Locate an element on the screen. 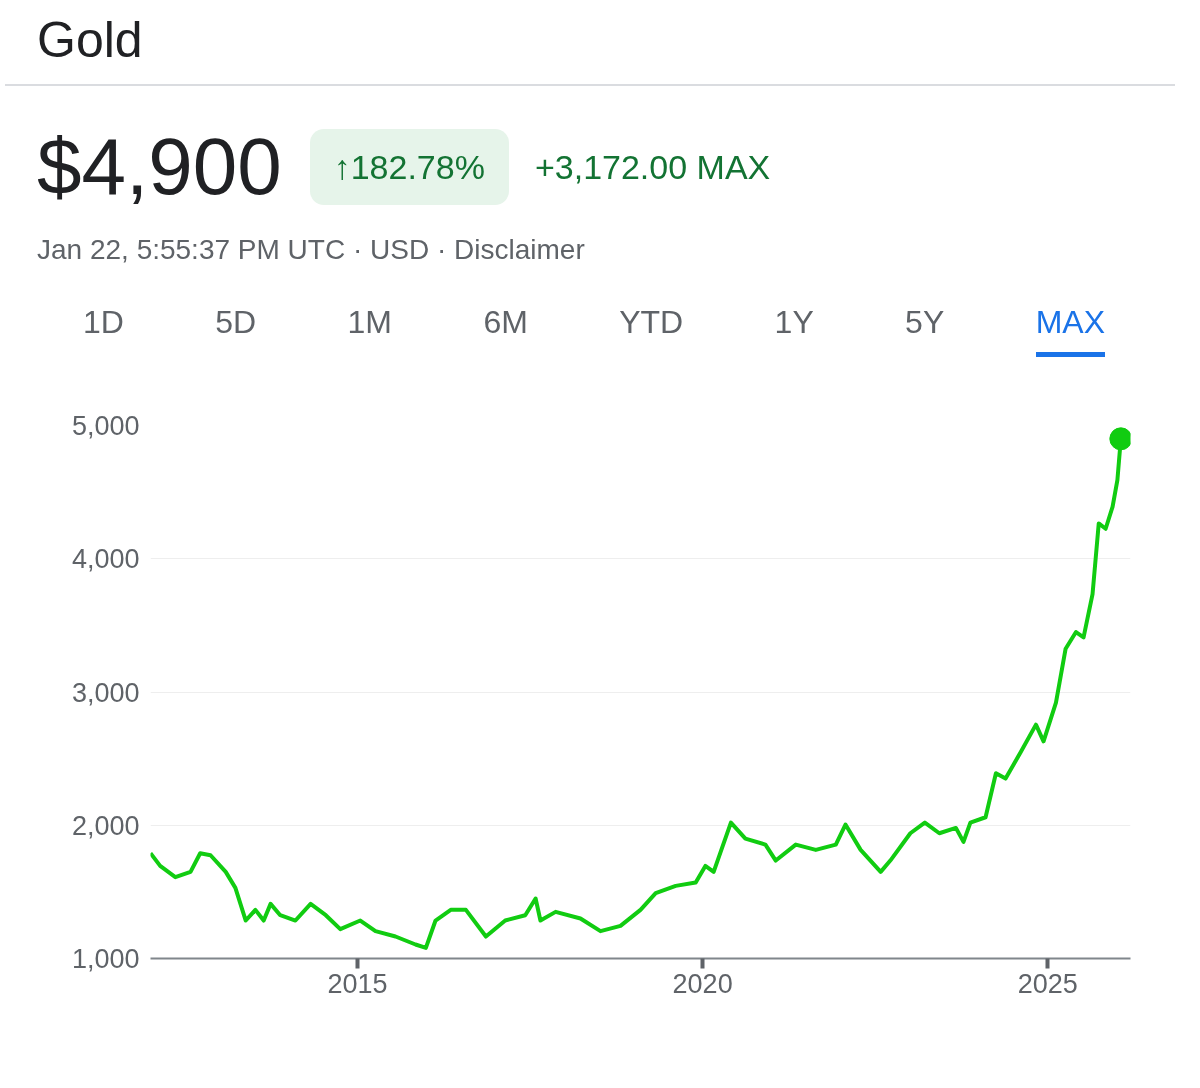  text: MAX is located at coordinates (1070, 328).